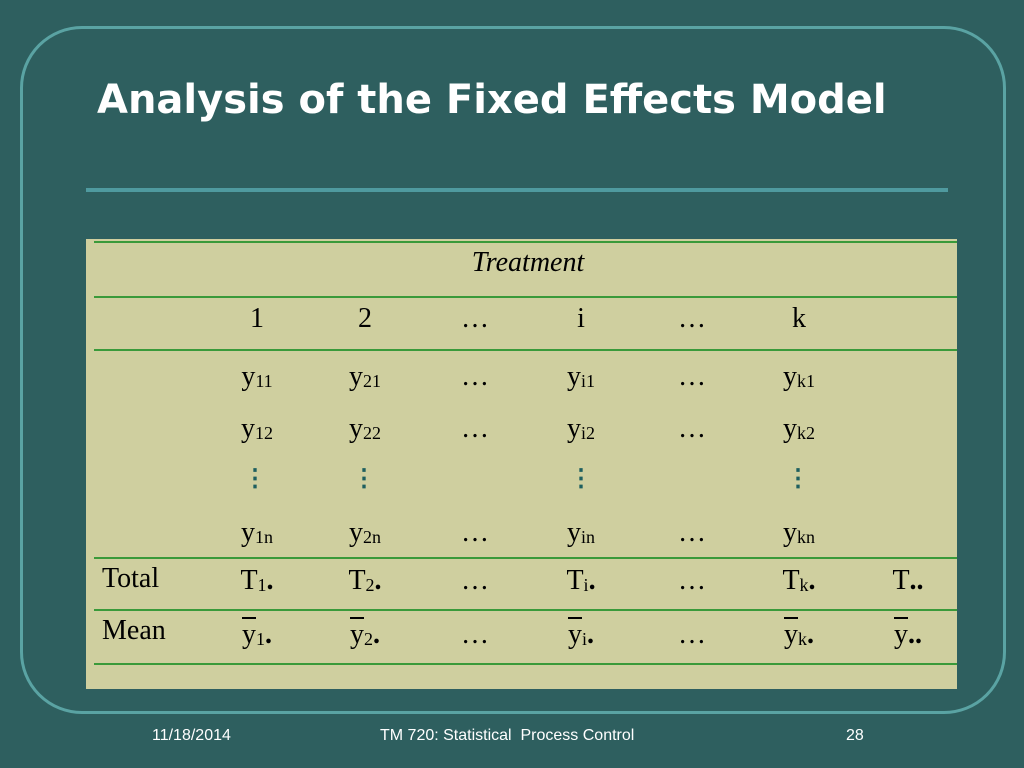  Describe the element at coordinates (134, 630) in the screenshot. I see `mean-label: Mean` at that location.